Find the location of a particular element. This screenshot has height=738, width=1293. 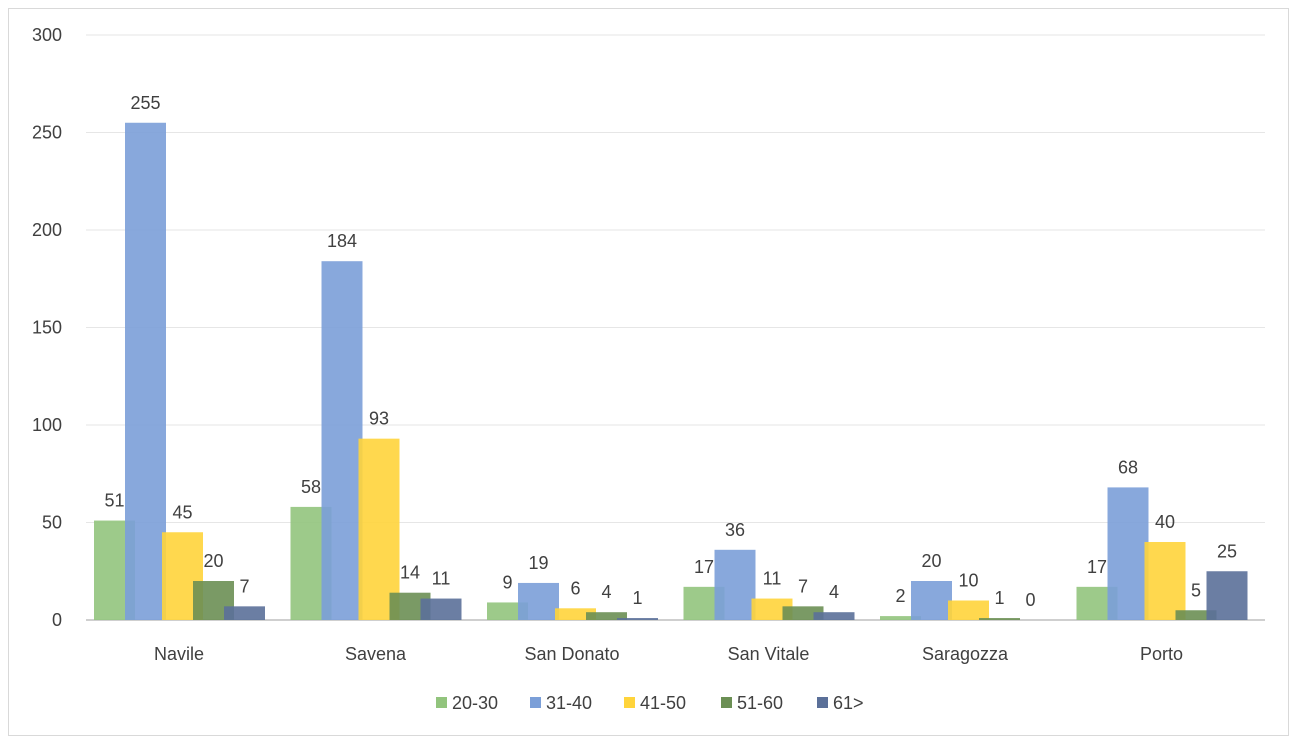

bar-41-50-savena is located at coordinates (379, 529).